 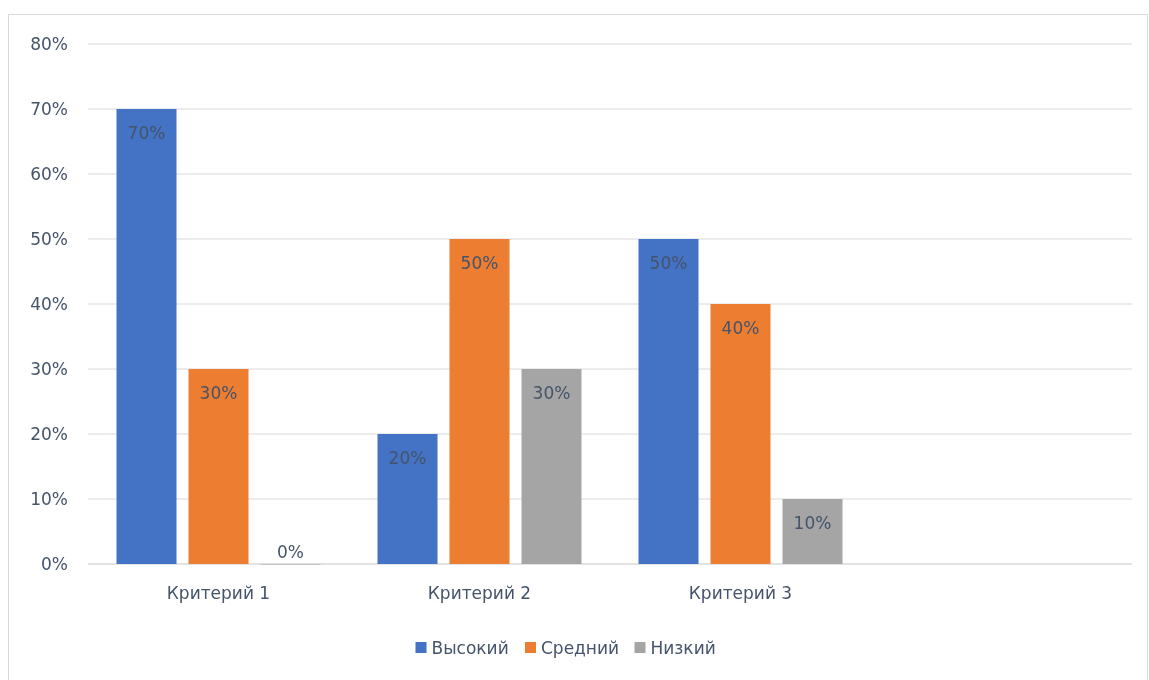 What do you see at coordinates (290, 552) in the screenshot?
I see `data-label: 0%` at bounding box center [290, 552].